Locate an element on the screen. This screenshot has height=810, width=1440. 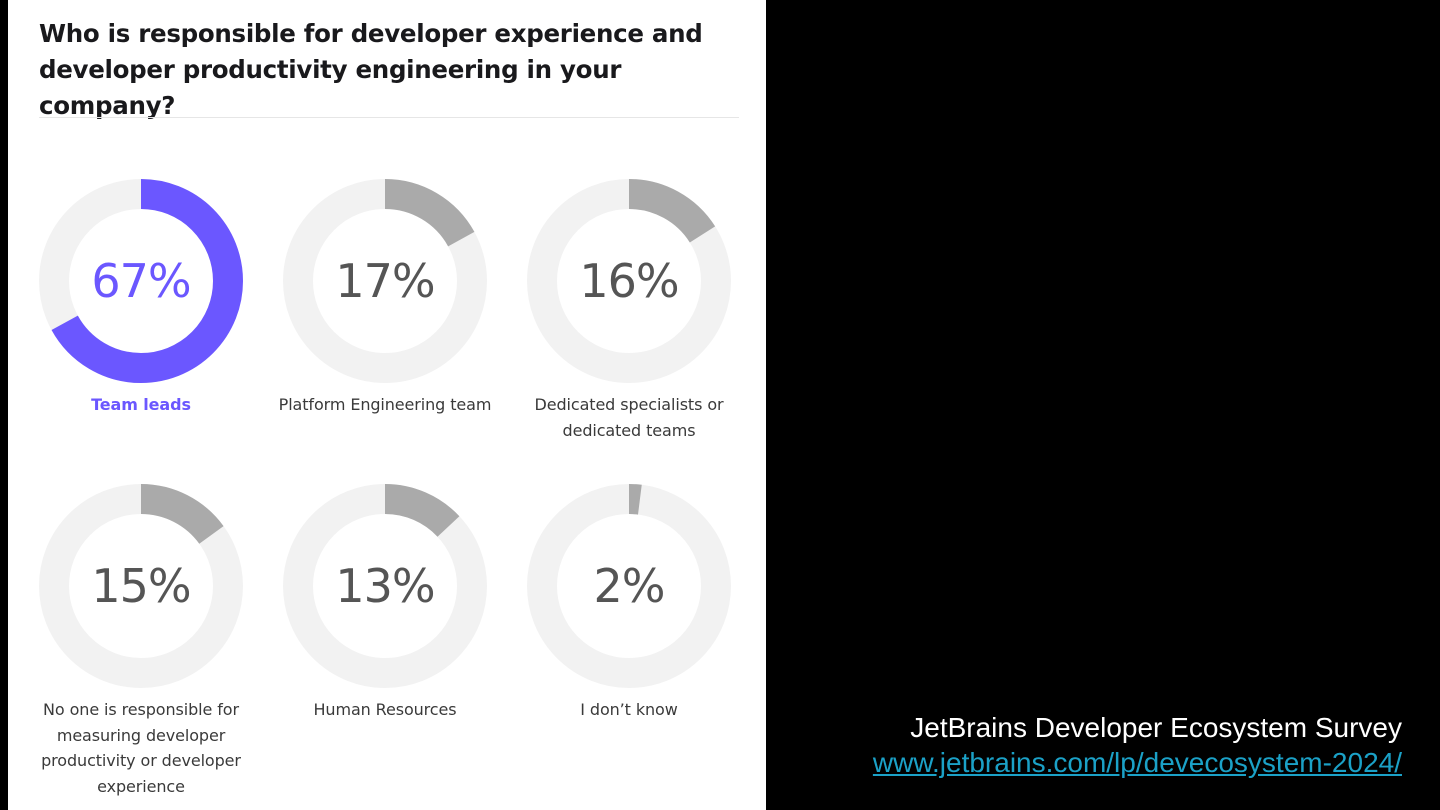
percent-label: 67% is located at coordinates (140, 281).